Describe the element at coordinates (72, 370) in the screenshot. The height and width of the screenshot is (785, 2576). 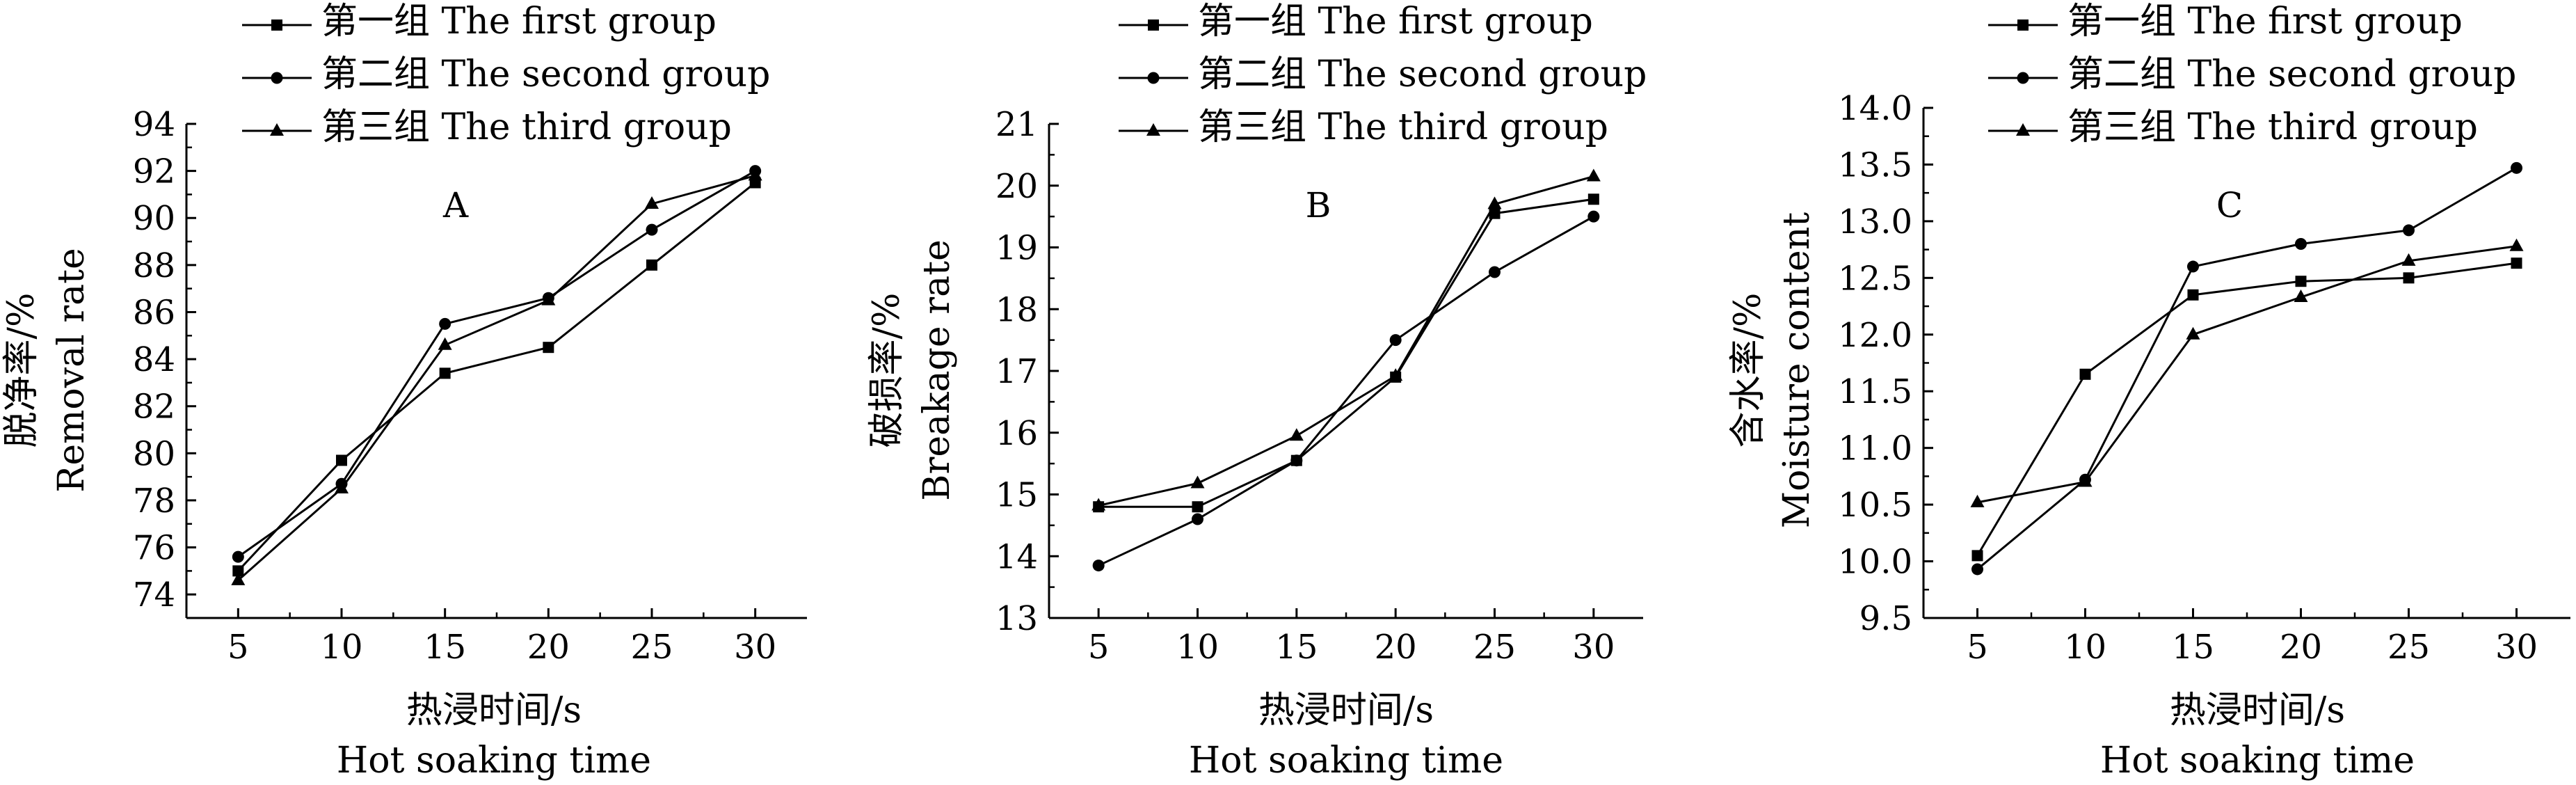
I see `y-axis-label-en: Removal rate` at that location.